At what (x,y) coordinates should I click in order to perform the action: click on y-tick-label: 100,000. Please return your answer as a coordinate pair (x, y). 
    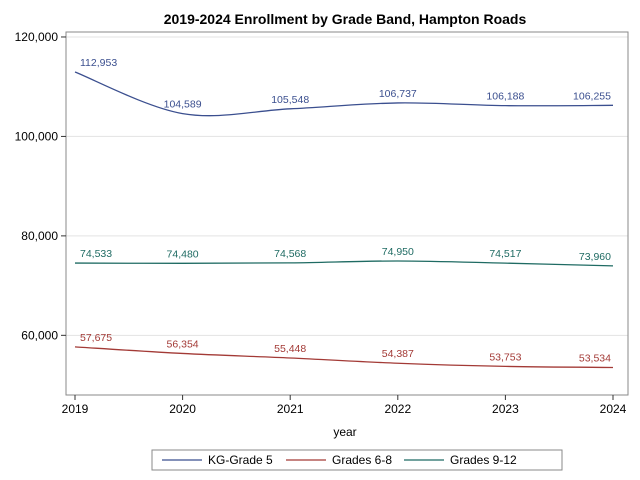
    Looking at the image, I should click on (37, 136).